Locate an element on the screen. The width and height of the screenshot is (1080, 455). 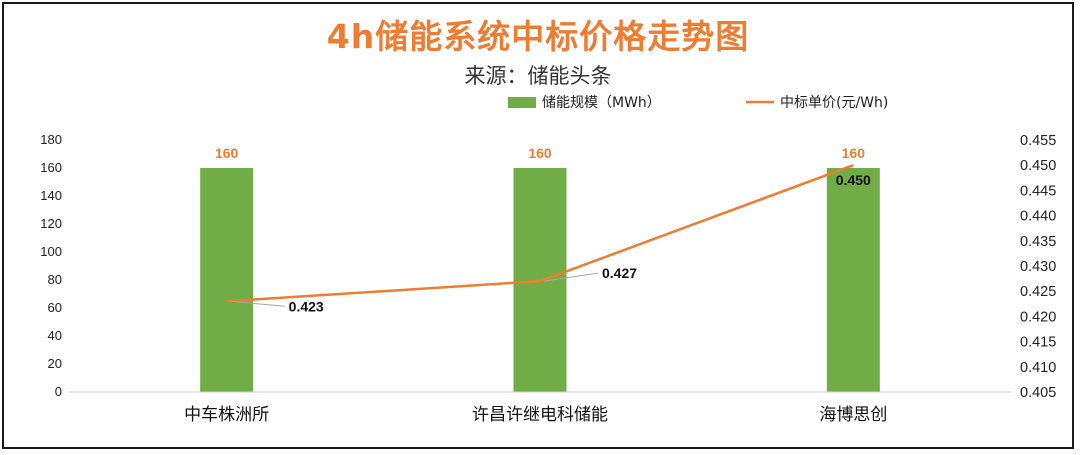
y-right-tick-label: 0.420 is located at coordinates (1038, 317).